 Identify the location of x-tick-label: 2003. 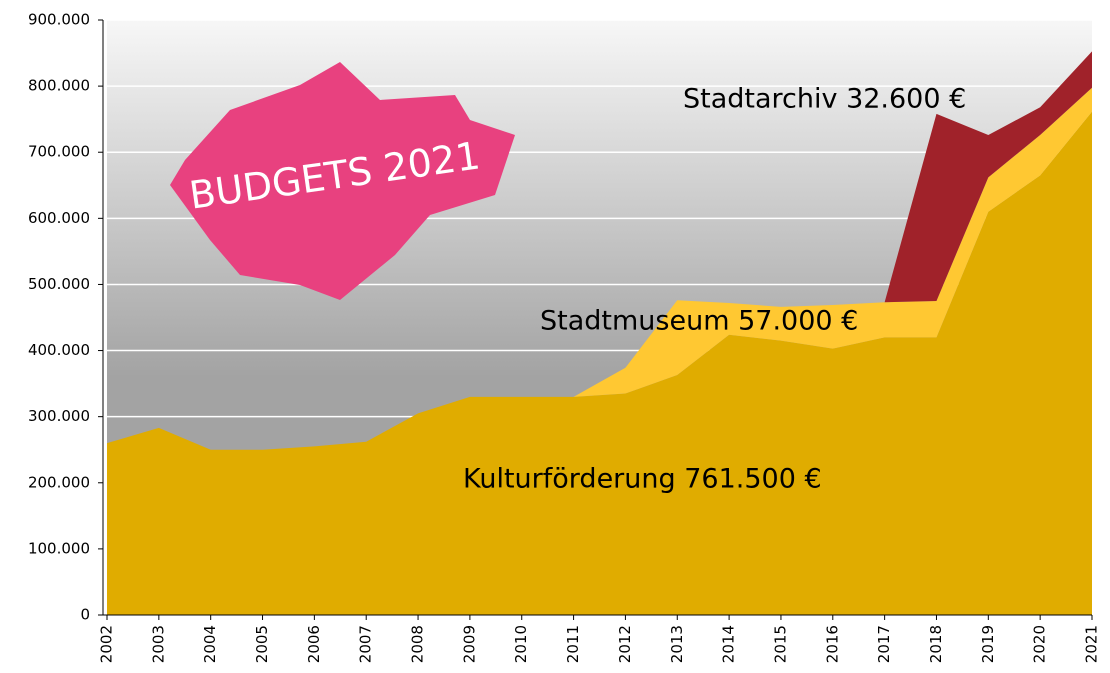
(158, 644).